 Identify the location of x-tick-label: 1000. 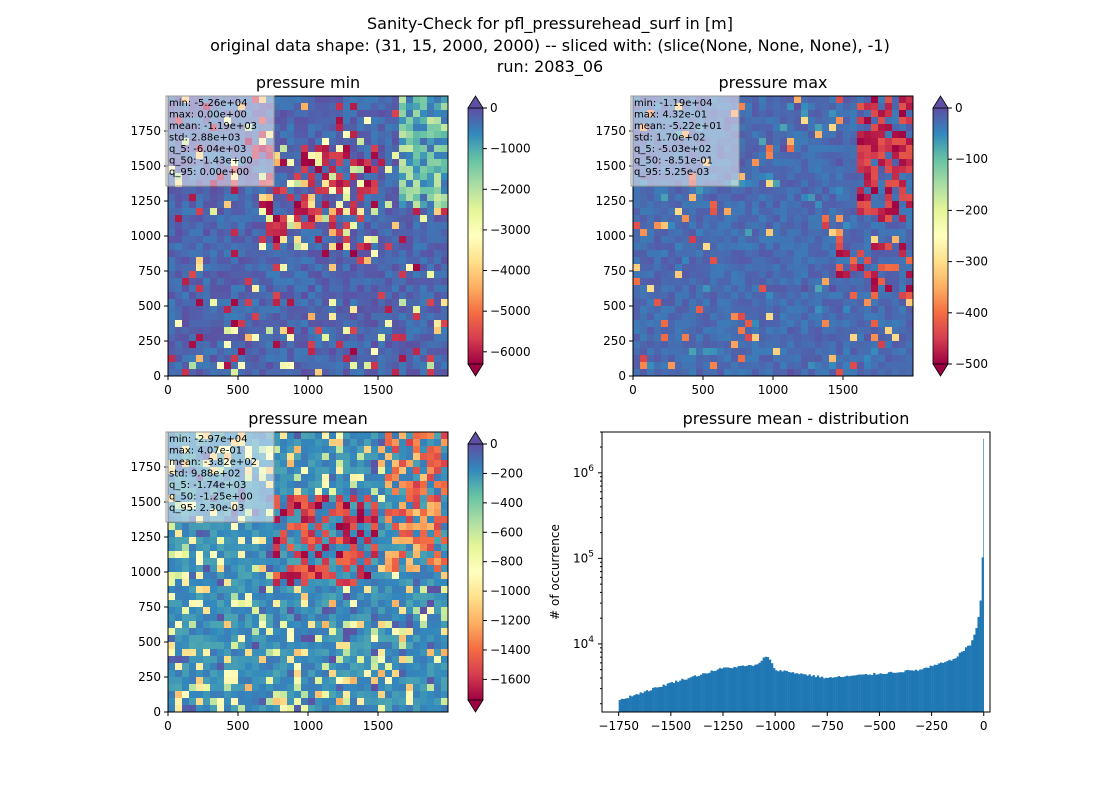
(308, 390).